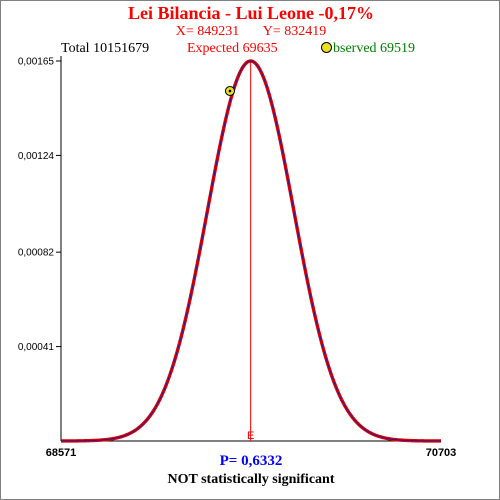 Image resolution: width=500 pixels, height=500 pixels. What do you see at coordinates (36, 253) in the screenshot?
I see `y-tick-label: 0,00082` at bounding box center [36, 253].